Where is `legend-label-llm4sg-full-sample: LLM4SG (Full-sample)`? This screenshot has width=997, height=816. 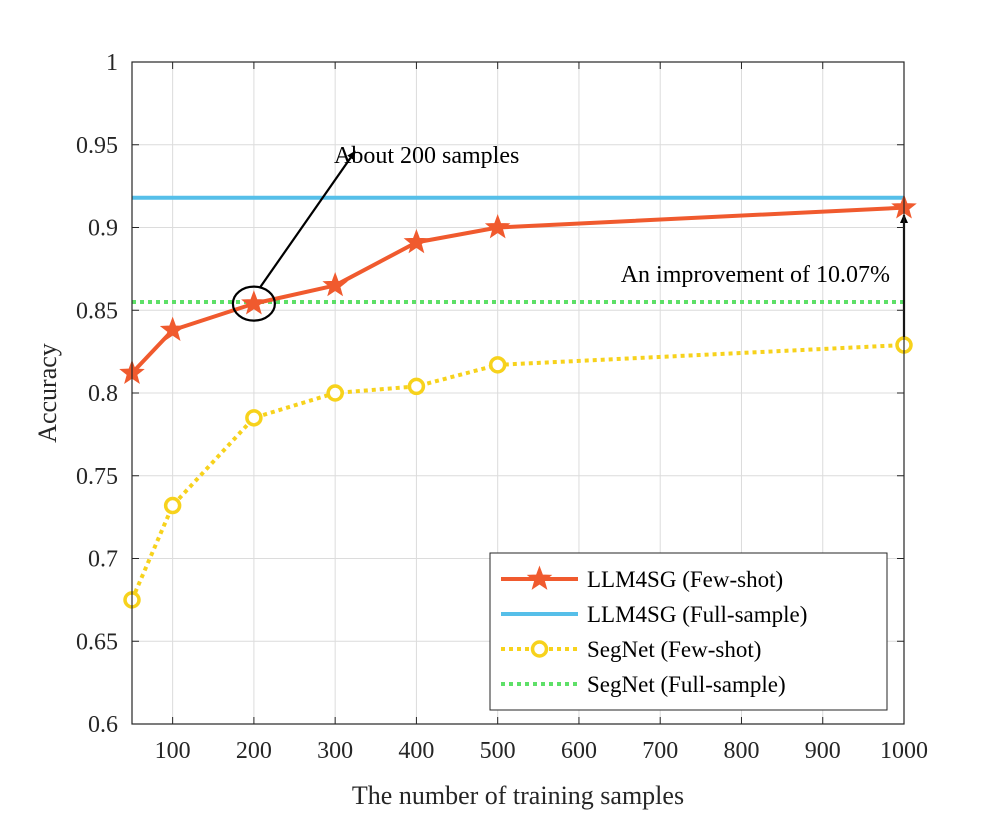 legend-label-llm4sg-full-sample: LLM4SG (Full-sample) is located at coordinates (697, 614).